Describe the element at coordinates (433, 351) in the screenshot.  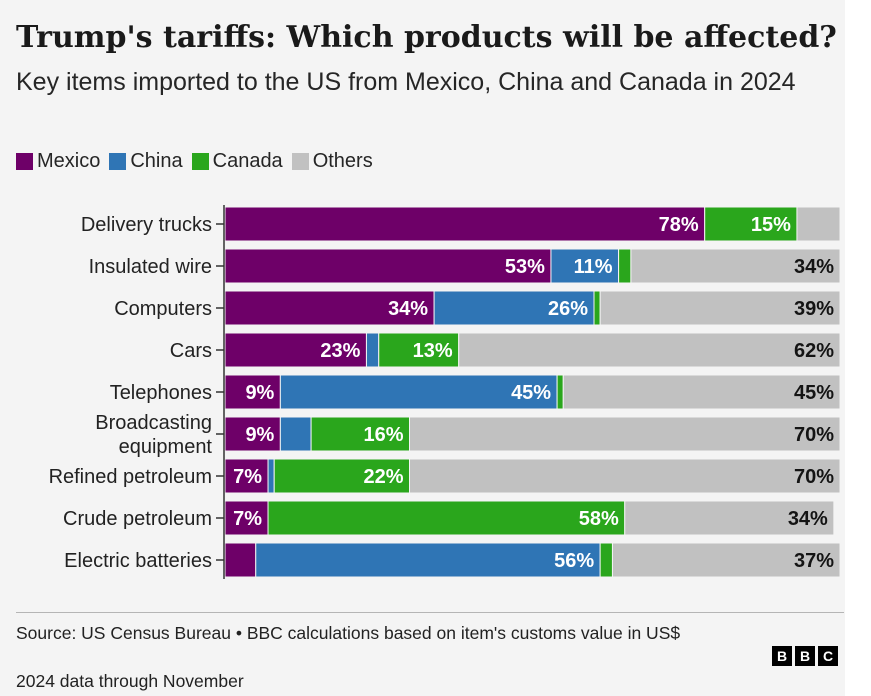
I see `data-label-cars-canada: 13%` at that location.